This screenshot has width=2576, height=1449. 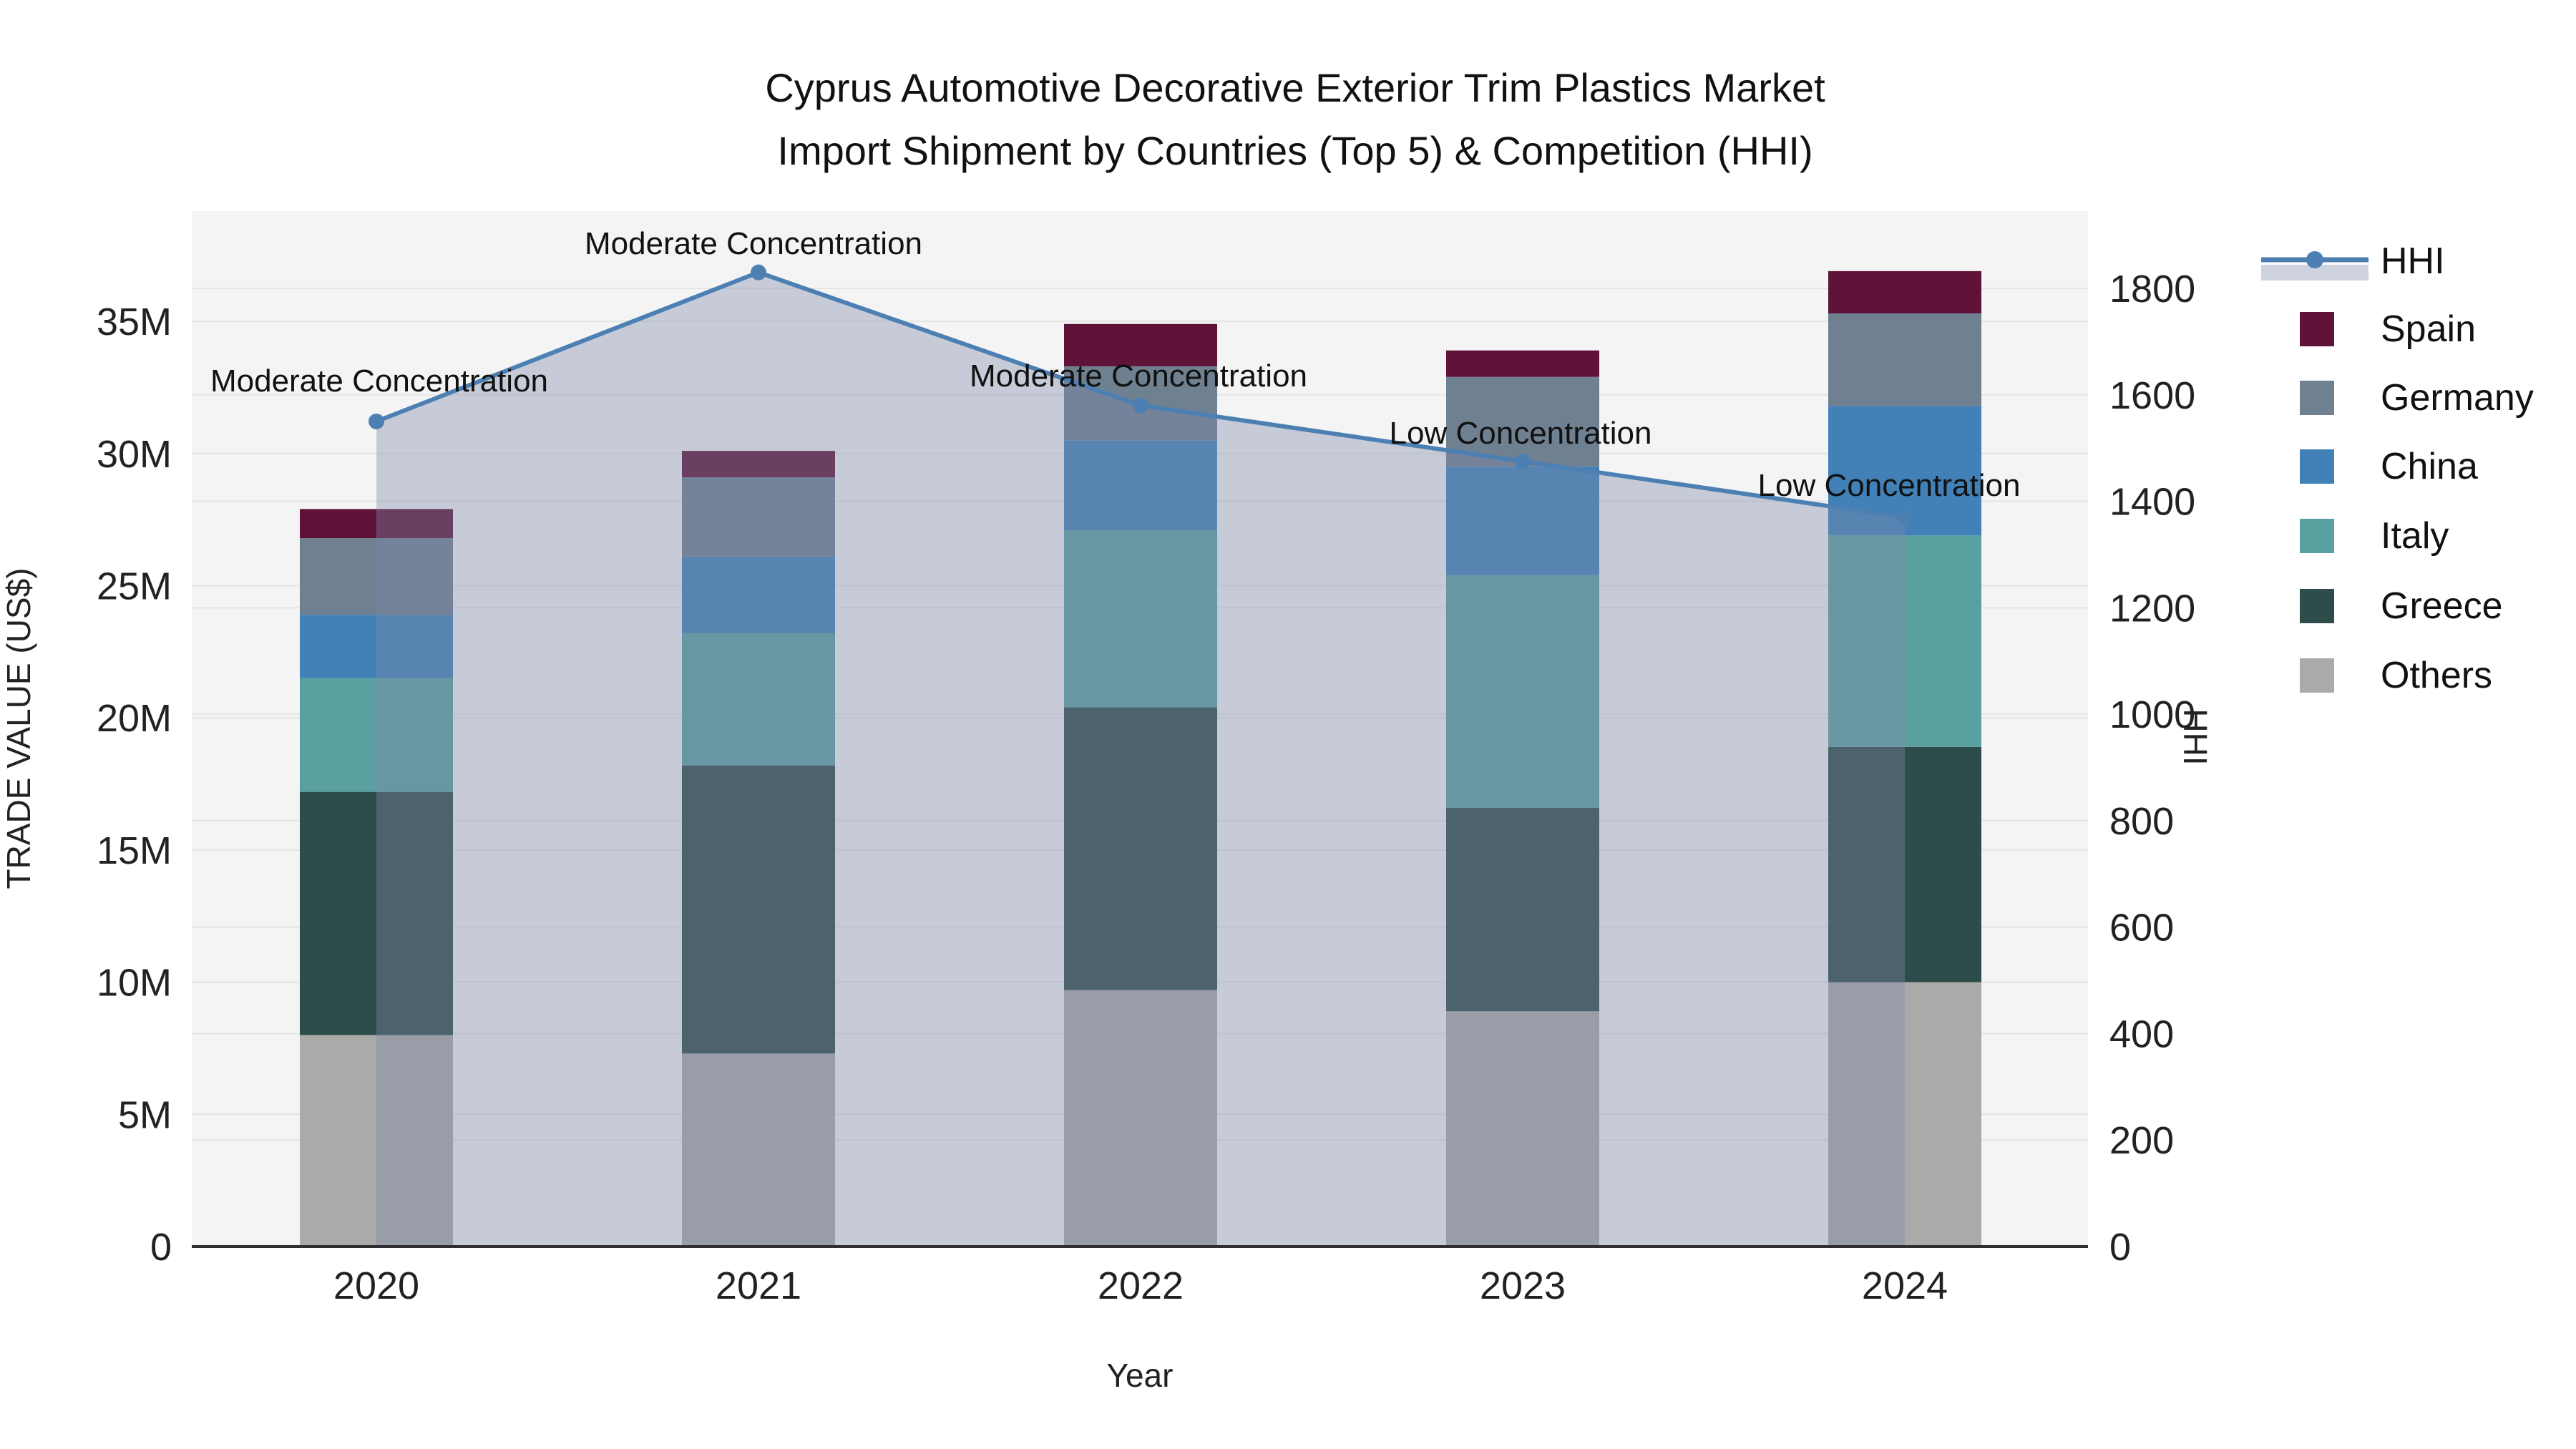 What do you see at coordinates (758, 272) in the screenshot?
I see `hhi-marker-2021` at bounding box center [758, 272].